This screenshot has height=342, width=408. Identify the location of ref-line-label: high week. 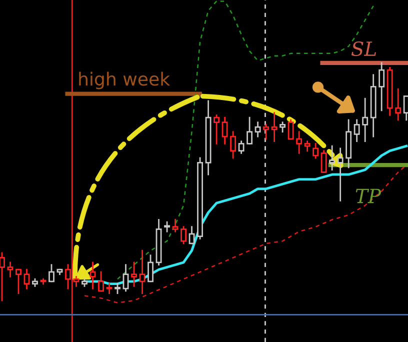
(124, 81).